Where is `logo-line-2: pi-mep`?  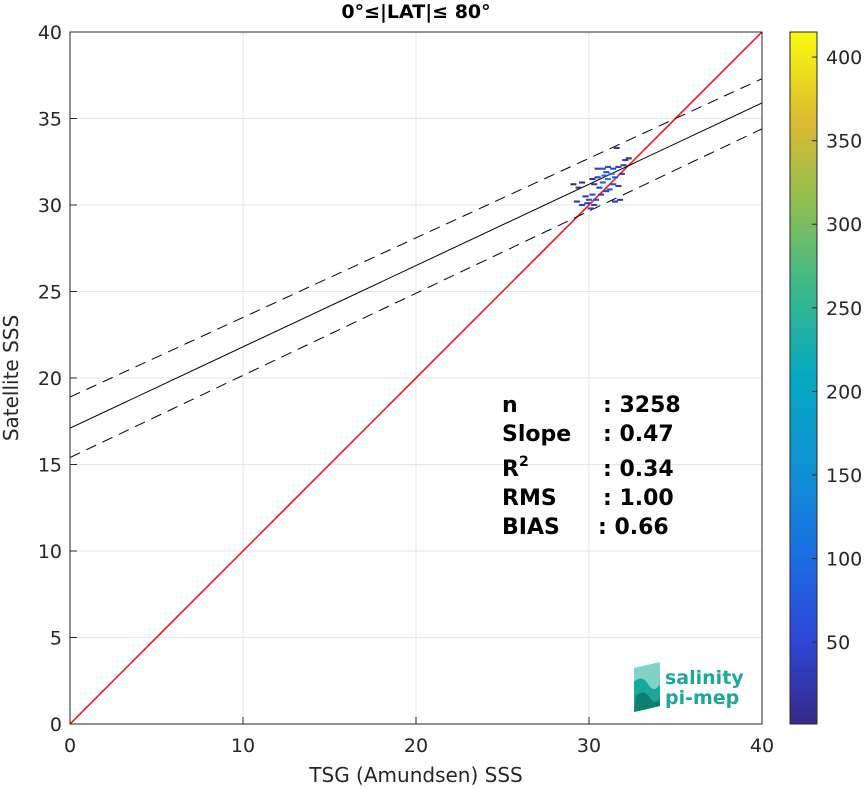 logo-line-2: pi-mep is located at coordinates (702, 698).